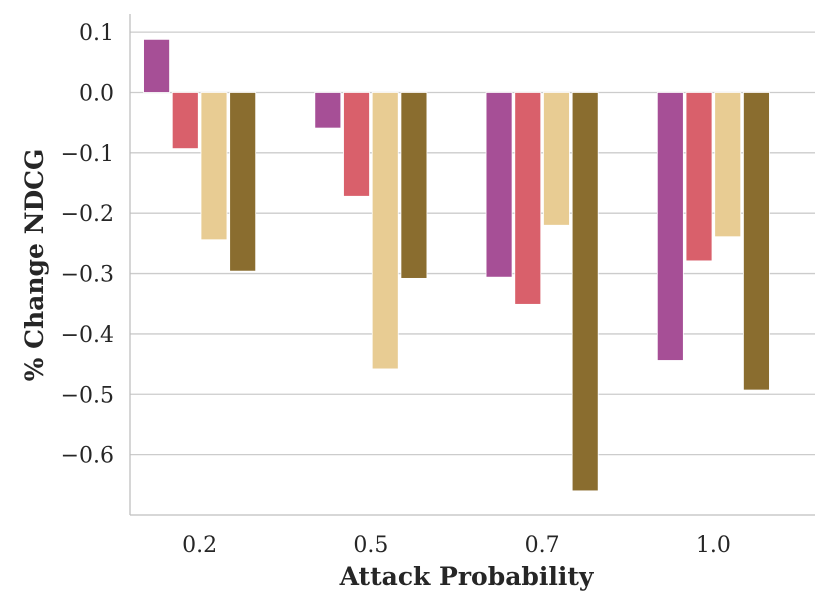 The width and height of the screenshot is (829, 606). What do you see at coordinates (96, 33) in the screenshot?
I see `y-tick-label: 0.1` at bounding box center [96, 33].